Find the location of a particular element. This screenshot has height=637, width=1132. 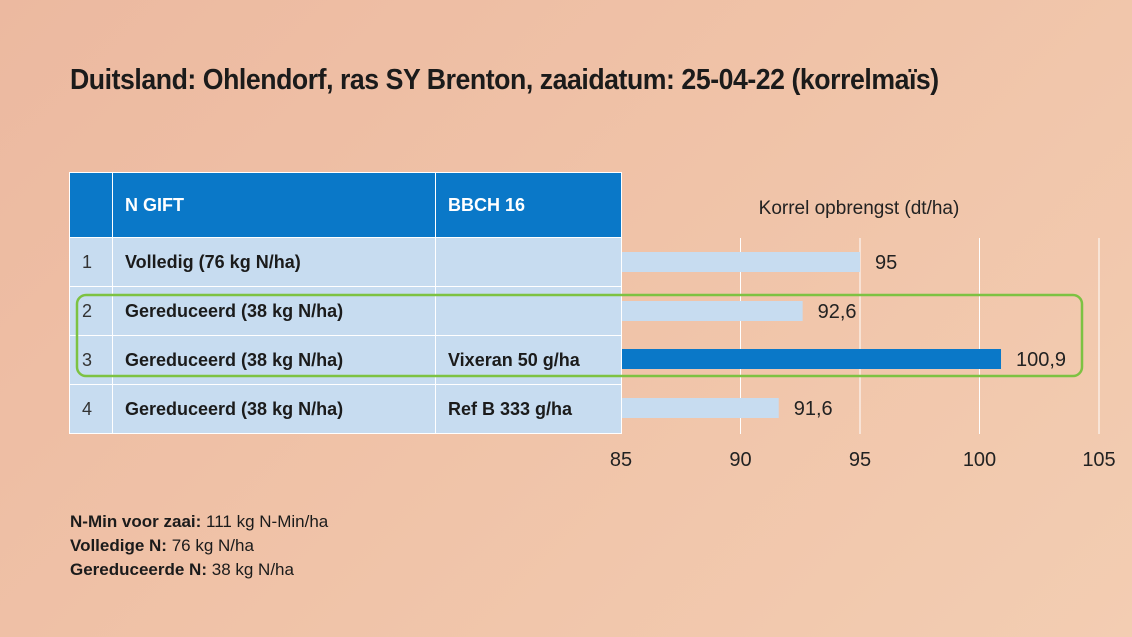

row-number: 4 is located at coordinates (91, 409).